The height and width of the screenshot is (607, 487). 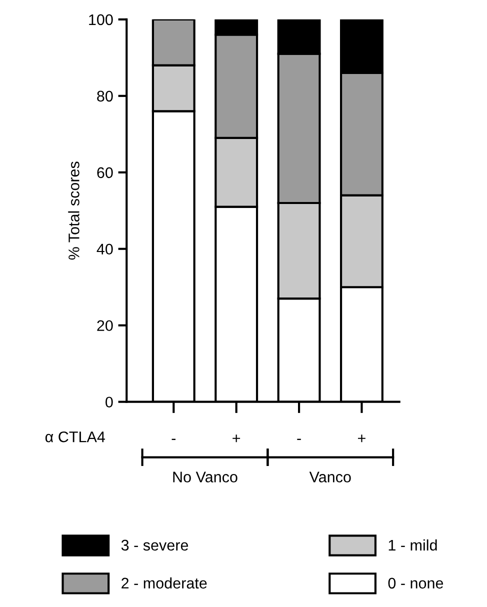 What do you see at coordinates (412, 545) in the screenshot?
I see `legend-label: 1 - mild` at bounding box center [412, 545].